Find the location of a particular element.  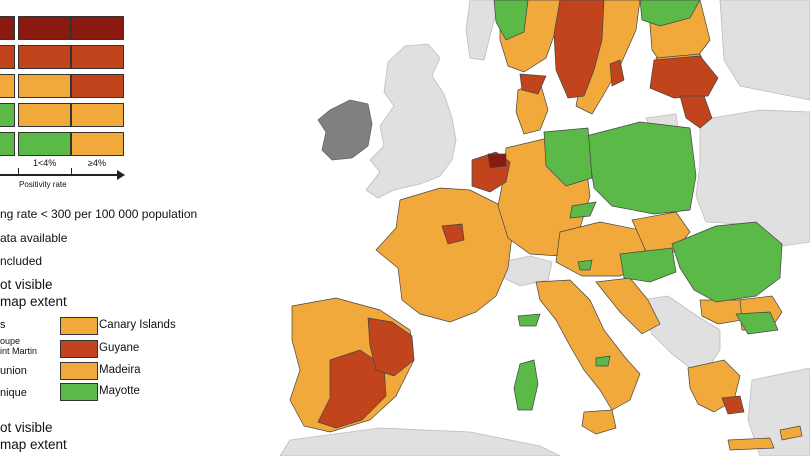

label-guyane: Guyane is located at coordinates (119, 348).